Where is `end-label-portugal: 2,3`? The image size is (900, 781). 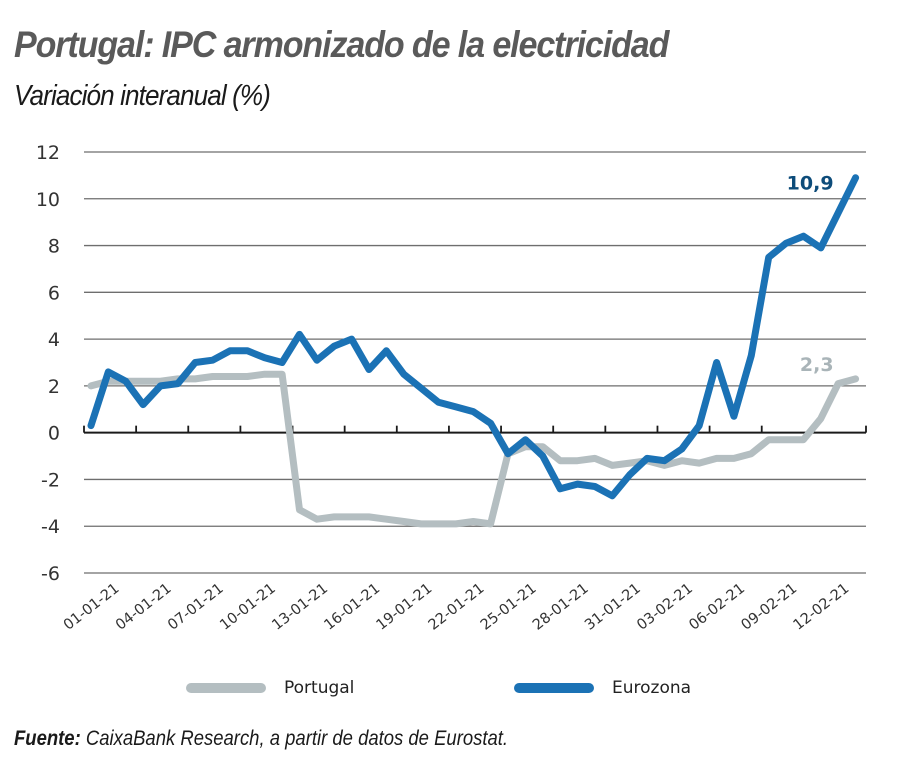
end-label-portugal: 2,3 is located at coordinates (817, 365).